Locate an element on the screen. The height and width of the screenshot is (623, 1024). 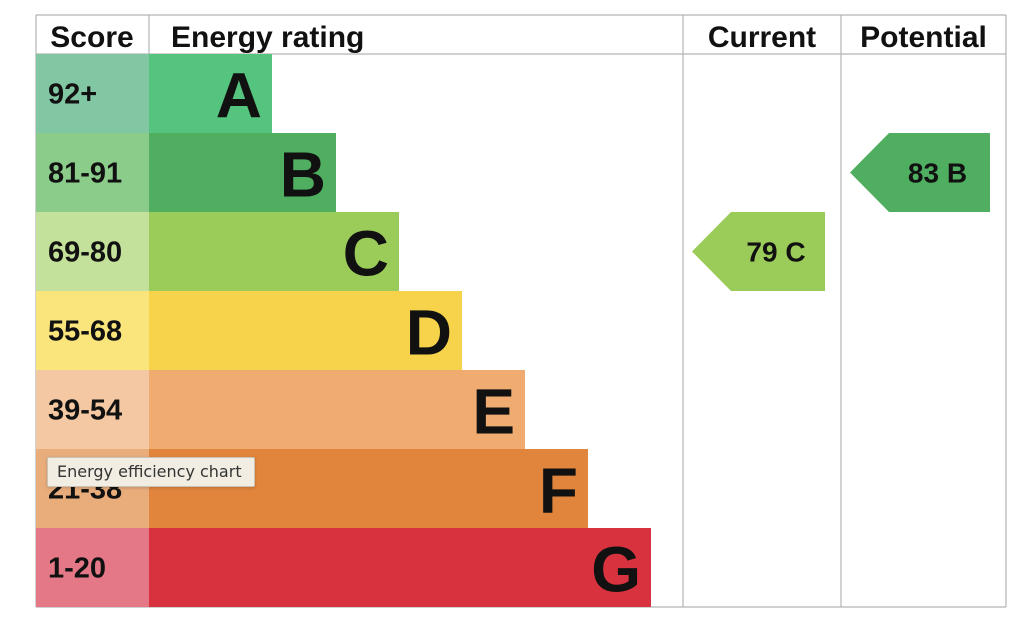
potential-rating-label: 83 B is located at coordinates (937, 173).